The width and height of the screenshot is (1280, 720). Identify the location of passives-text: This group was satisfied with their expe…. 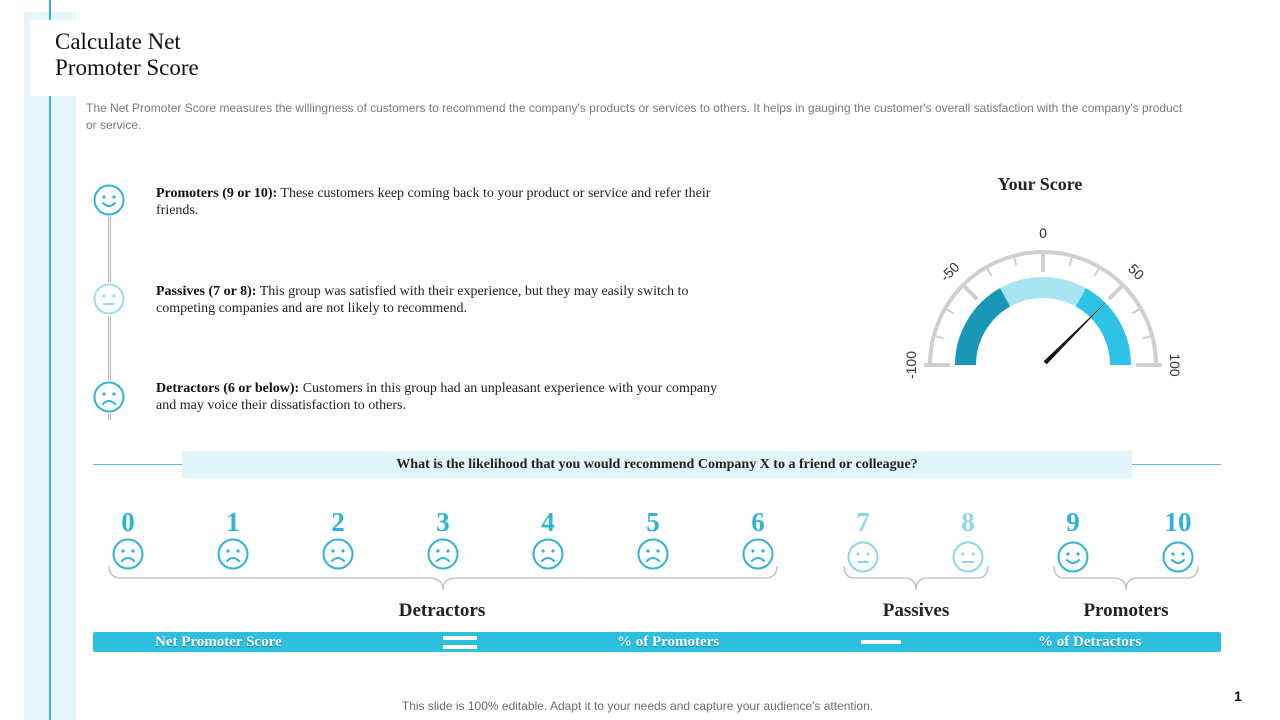
(422, 300).